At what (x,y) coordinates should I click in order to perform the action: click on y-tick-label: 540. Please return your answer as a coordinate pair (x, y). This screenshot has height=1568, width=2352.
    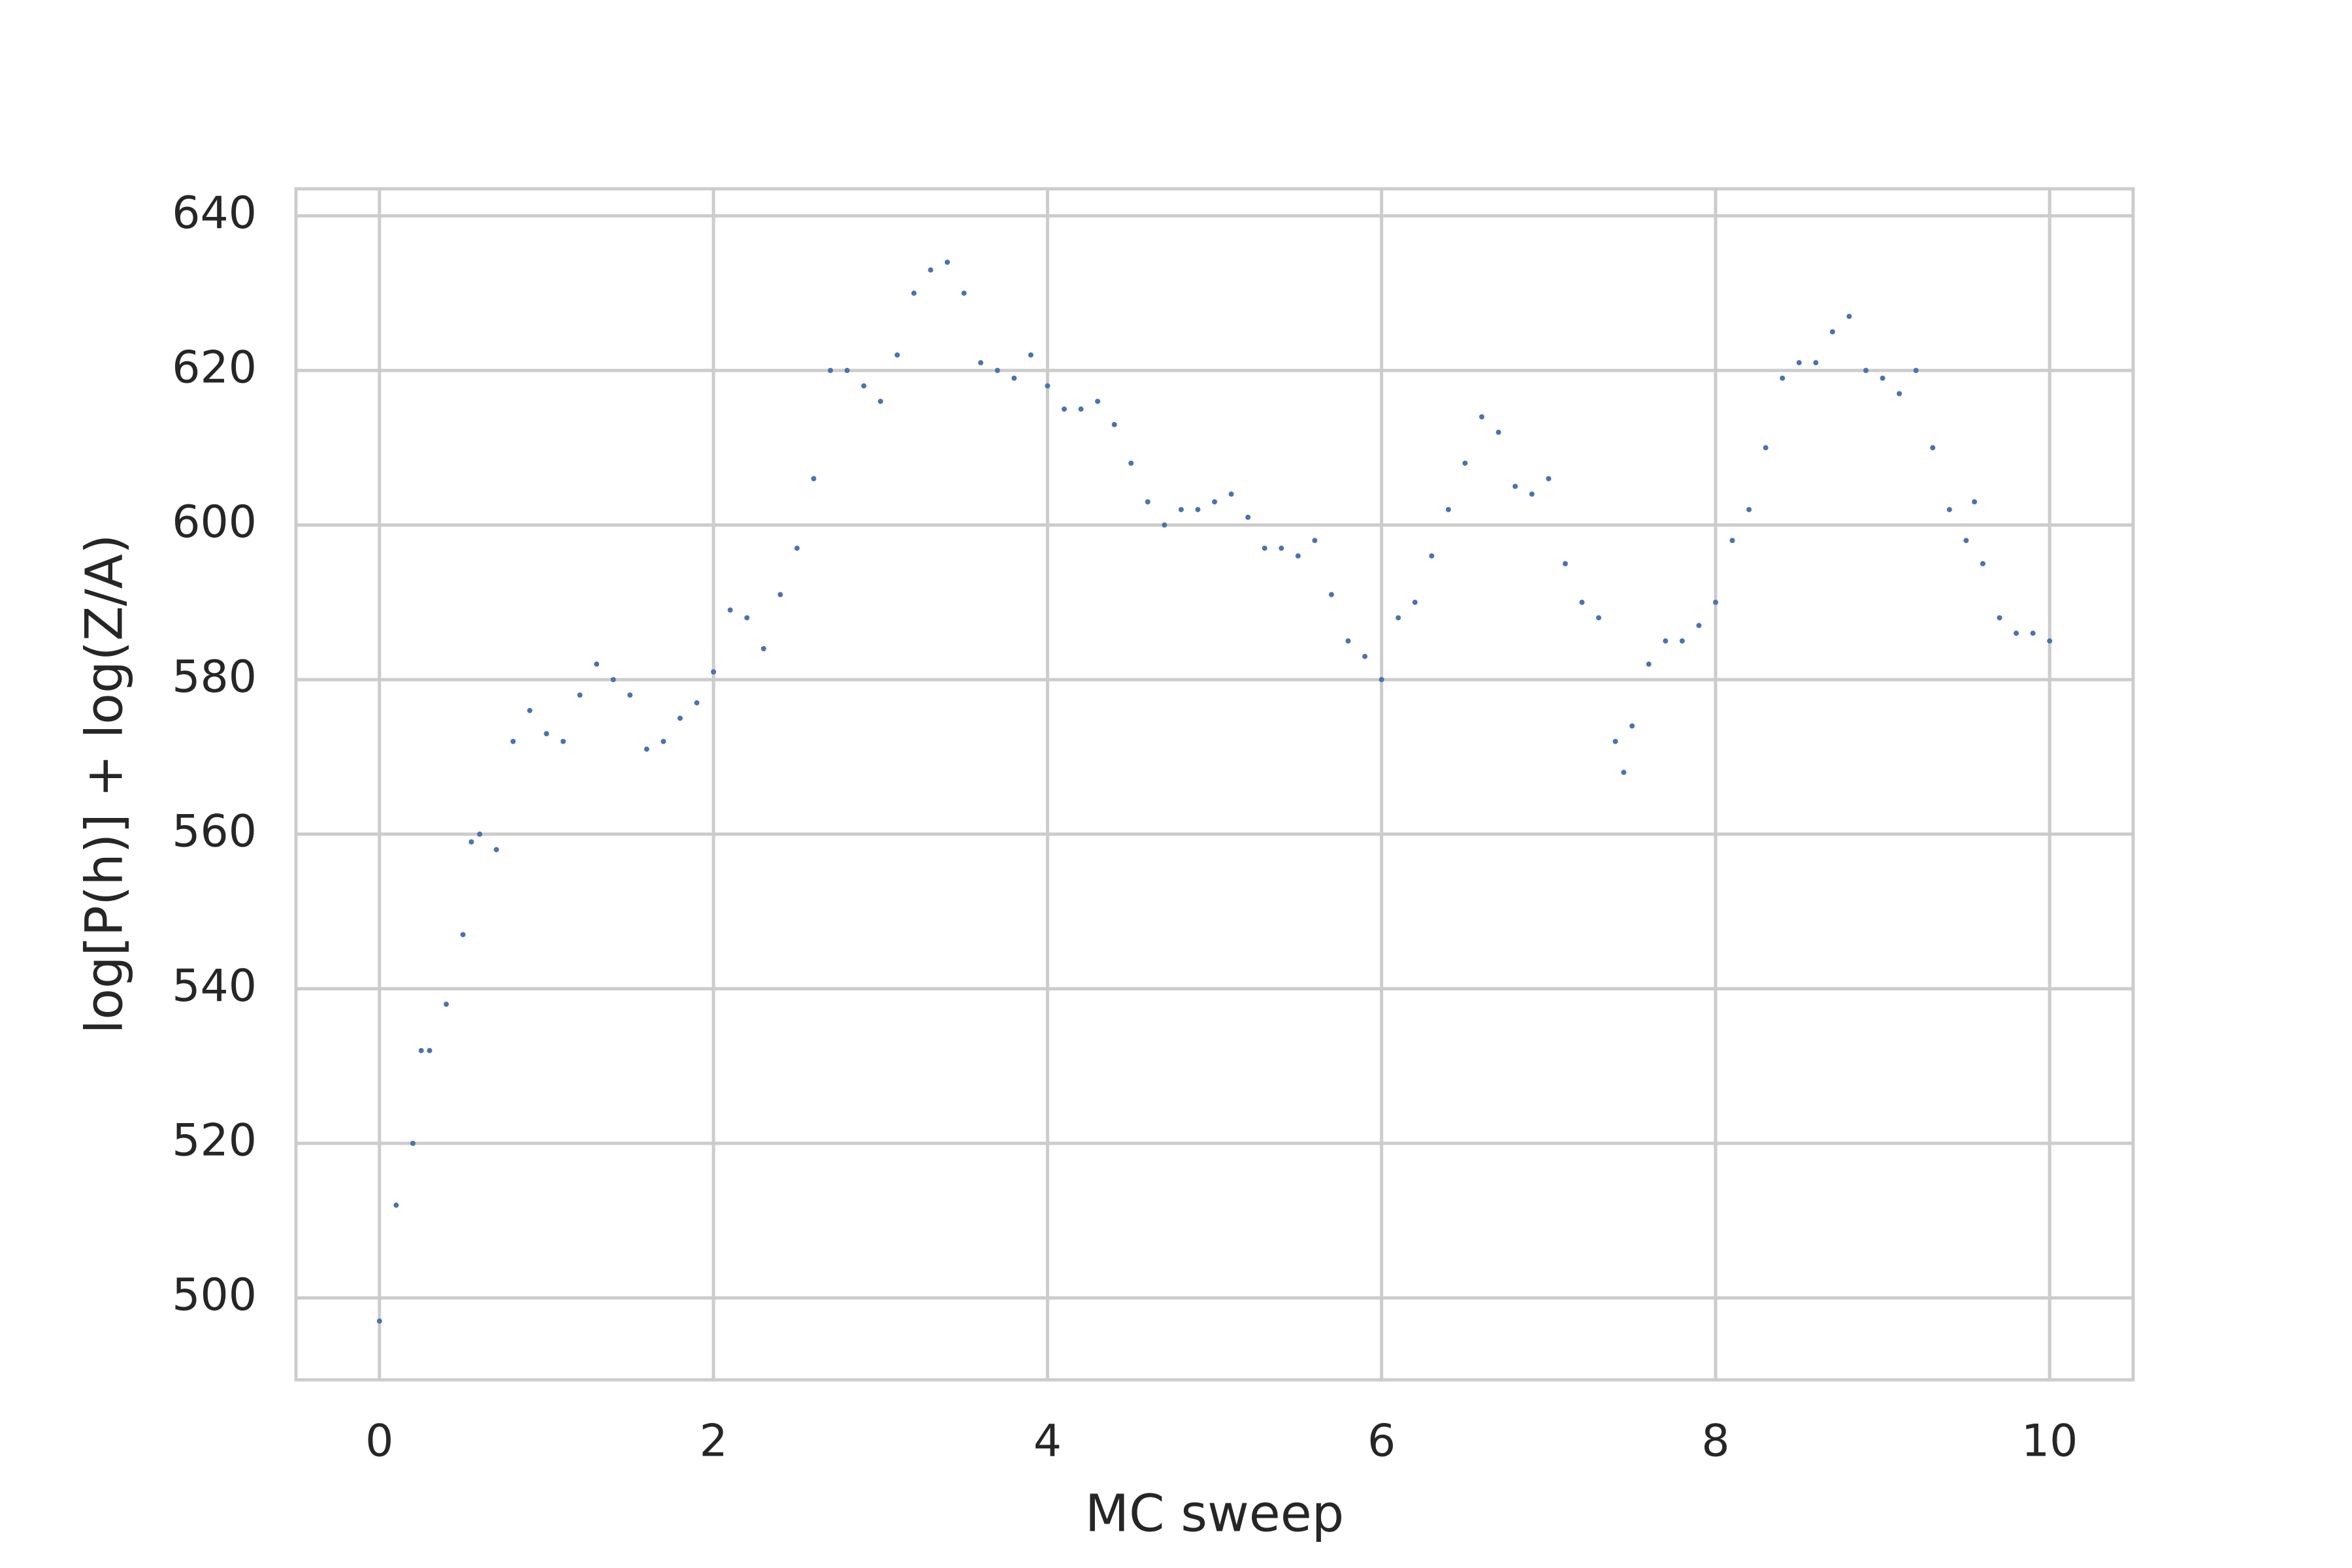
    Looking at the image, I should click on (214, 986).